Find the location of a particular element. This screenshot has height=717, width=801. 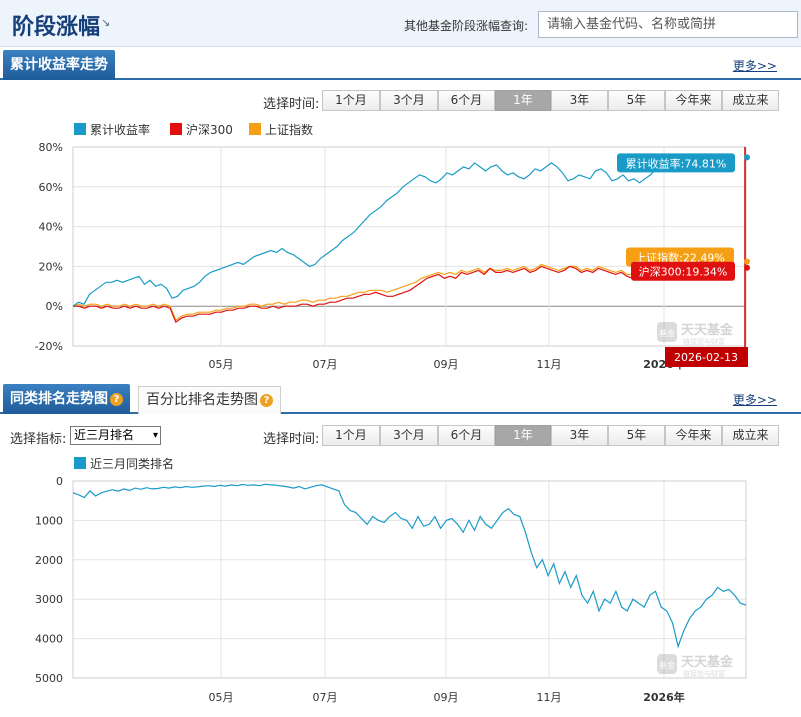

sse-tooltip-box is located at coordinates (680, 257).